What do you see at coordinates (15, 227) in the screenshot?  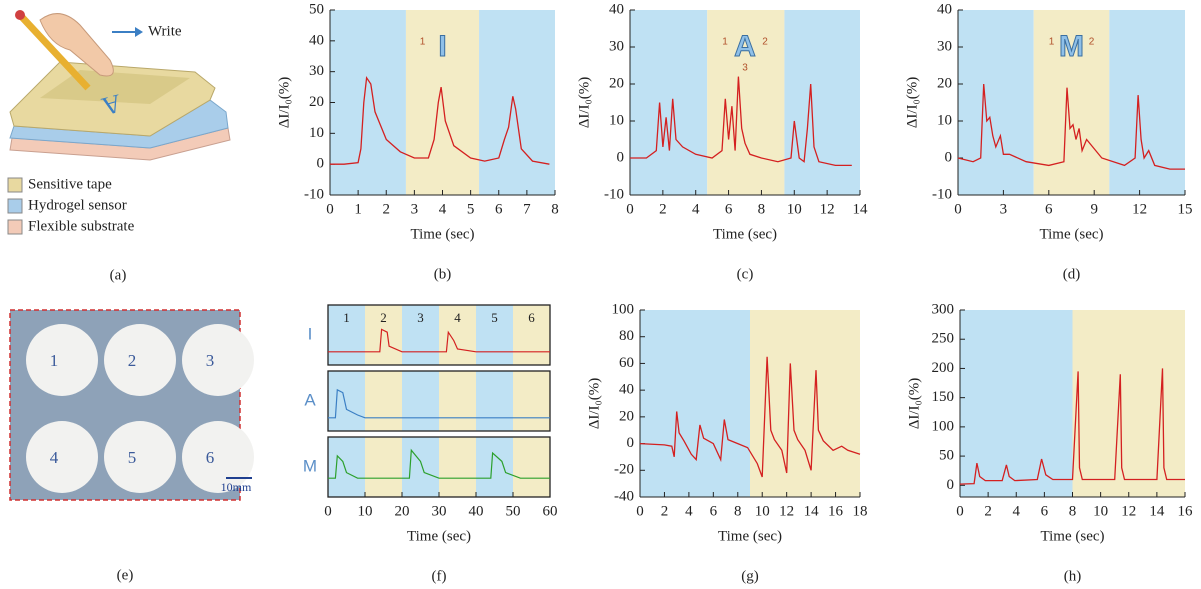 I see `layer-swatch` at bounding box center [15, 227].